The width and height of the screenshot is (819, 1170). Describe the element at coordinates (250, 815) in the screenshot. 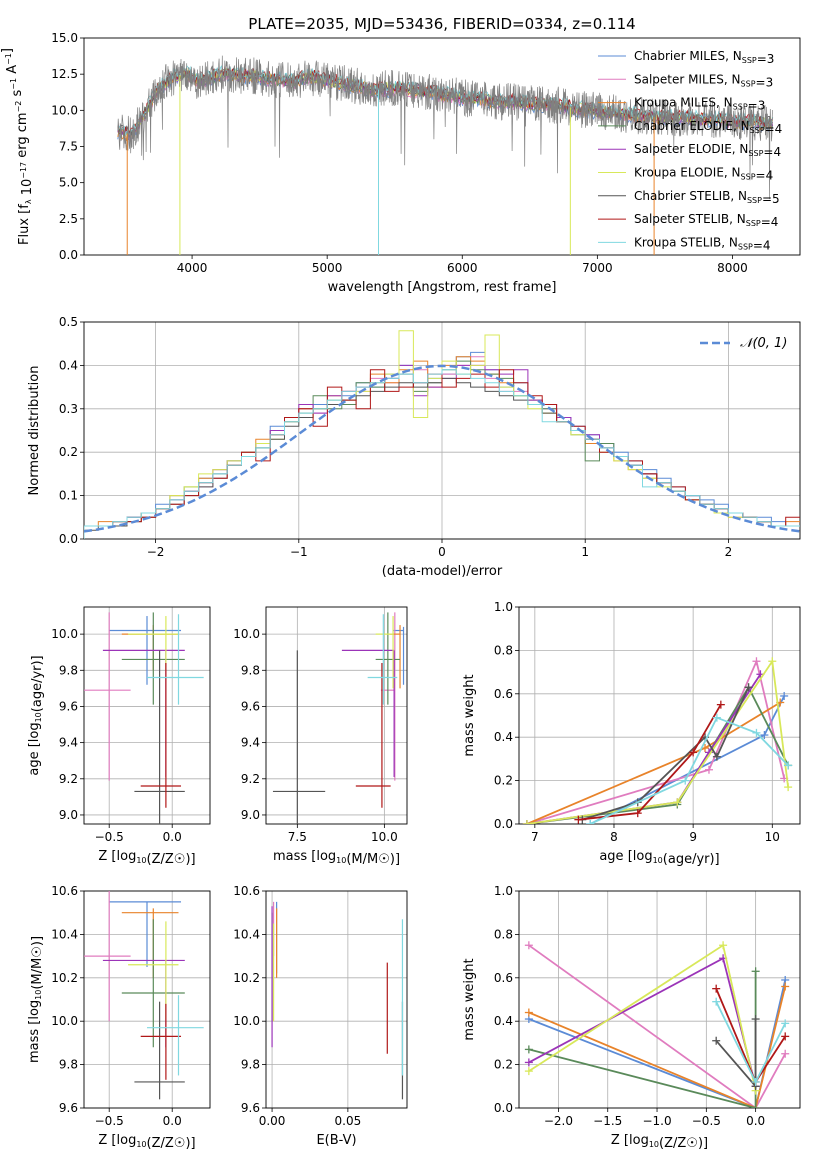

I see `y-tick-label: 9.0` at that location.